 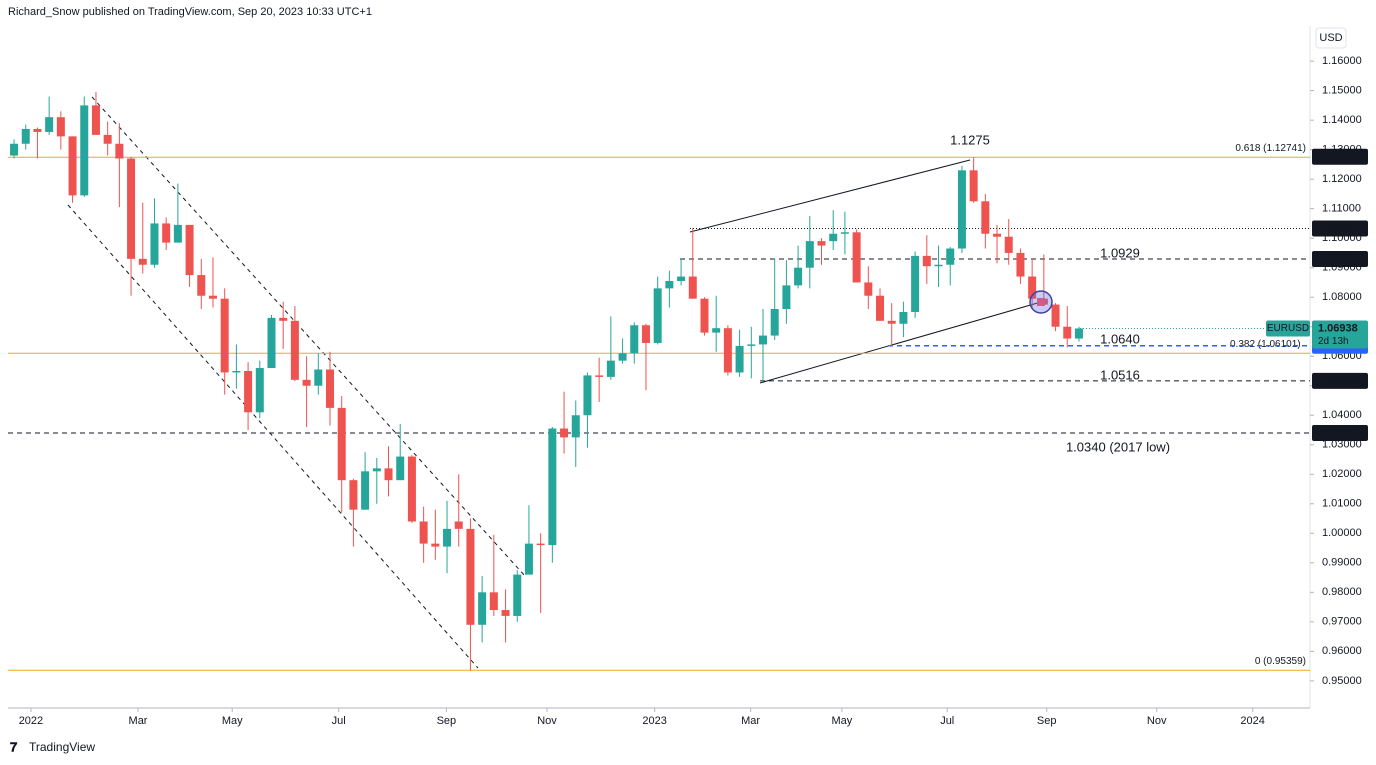 What do you see at coordinates (1333, 341) in the screenshot?
I see `countdown: 2d 13h` at bounding box center [1333, 341].